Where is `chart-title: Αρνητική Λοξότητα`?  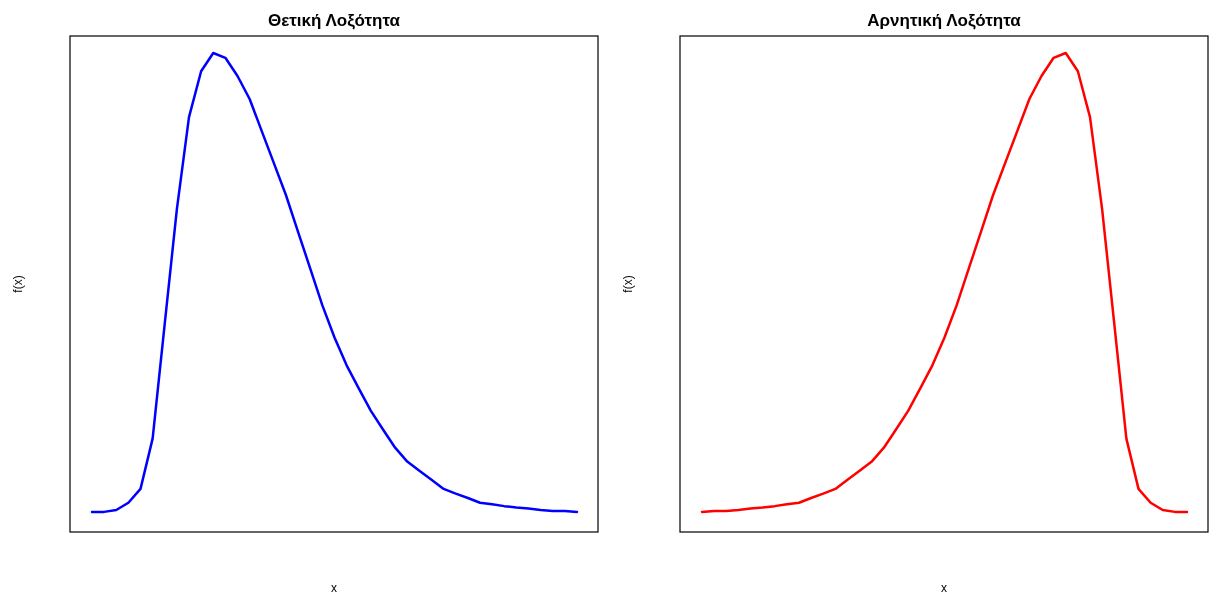 chart-title: Αρνητική Λοξότητα is located at coordinates (944, 20).